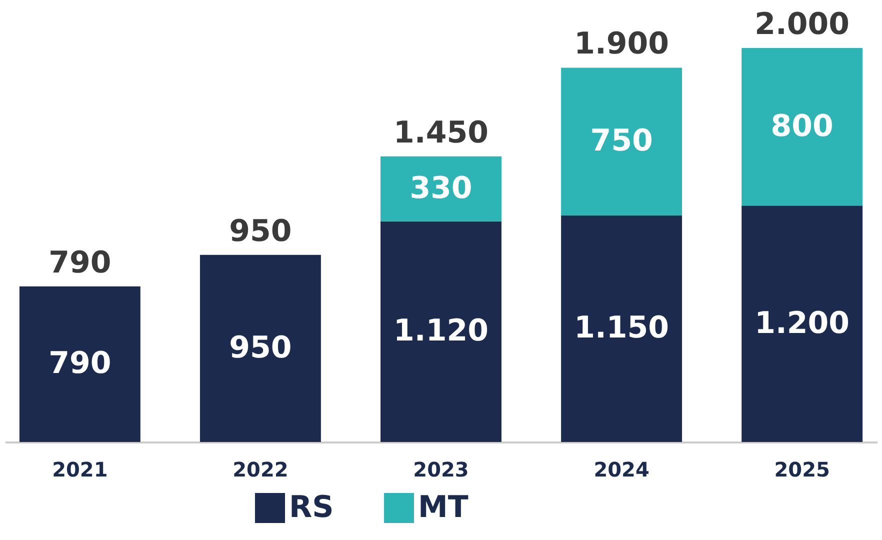  Describe the element at coordinates (802, 470) in the screenshot. I see `x-tick-label: 2025` at that location.